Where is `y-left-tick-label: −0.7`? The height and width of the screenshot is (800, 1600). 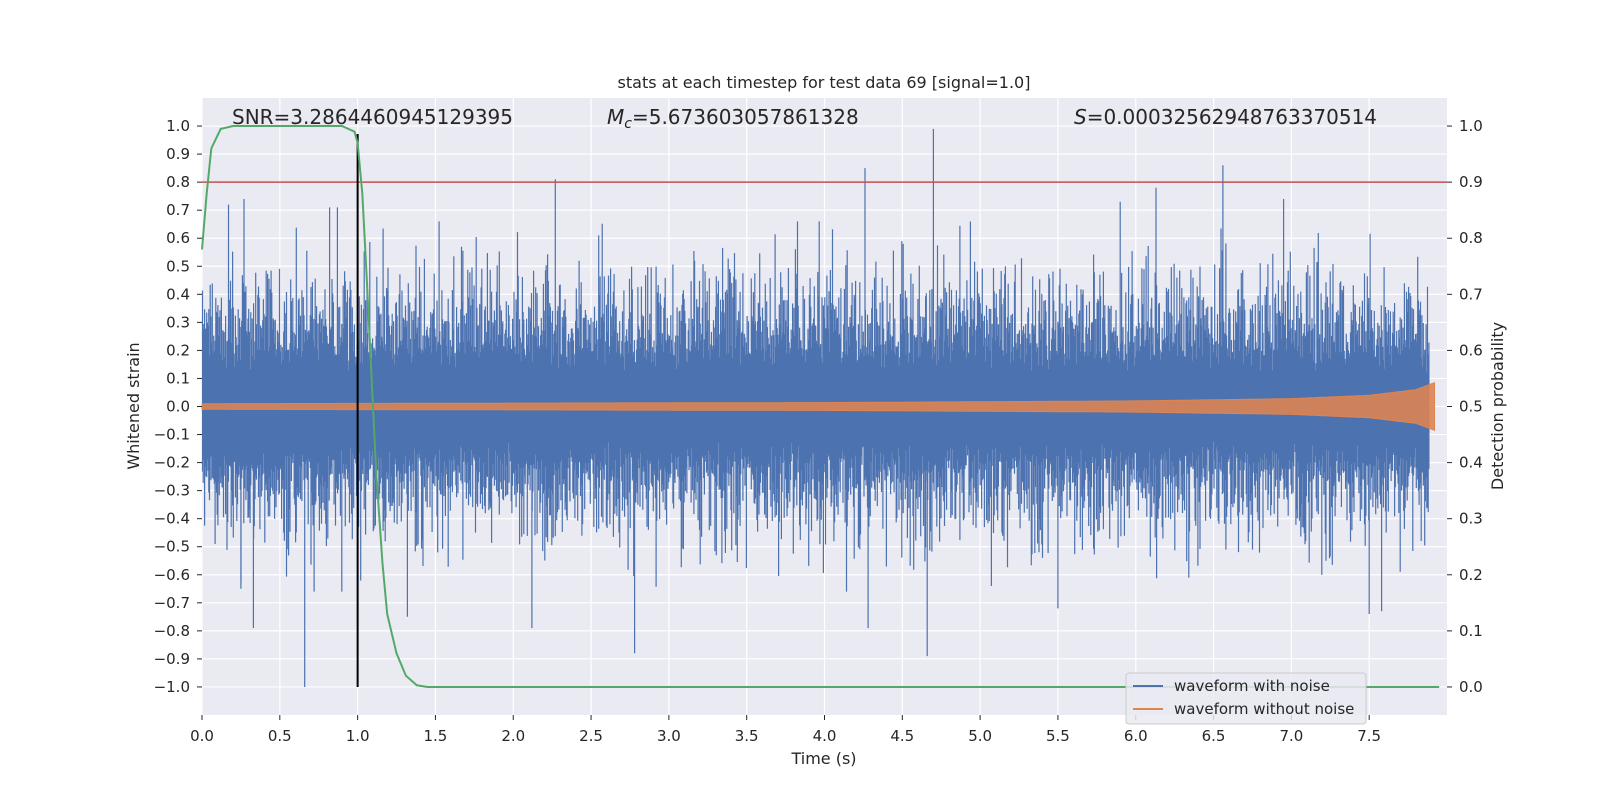 y-left-tick-label: −0.7 is located at coordinates (172, 603).